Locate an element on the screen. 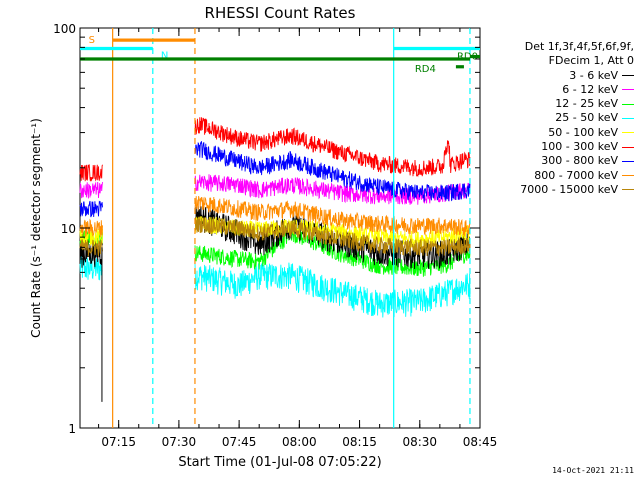 The width and height of the screenshot is (640, 480). chart-title: RHESSI Count Rates is located at coordinates (280, 13).